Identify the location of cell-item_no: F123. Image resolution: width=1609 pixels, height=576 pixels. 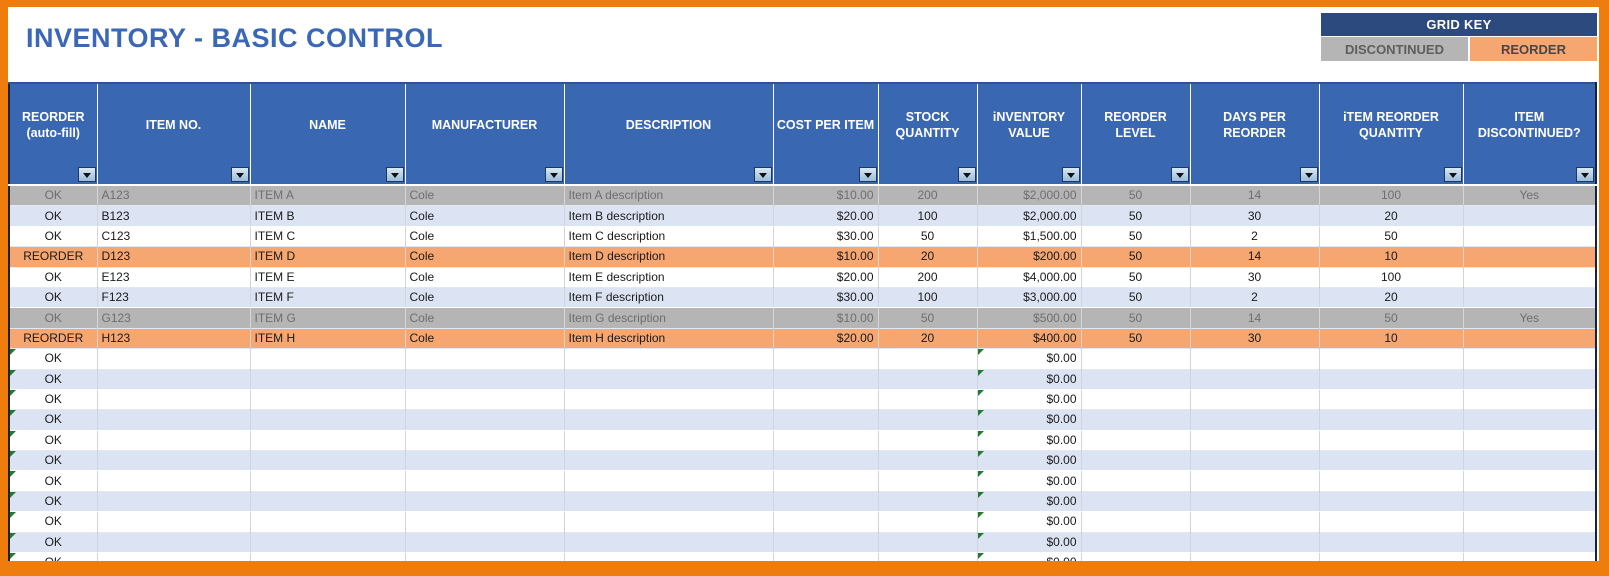
(174, 298).